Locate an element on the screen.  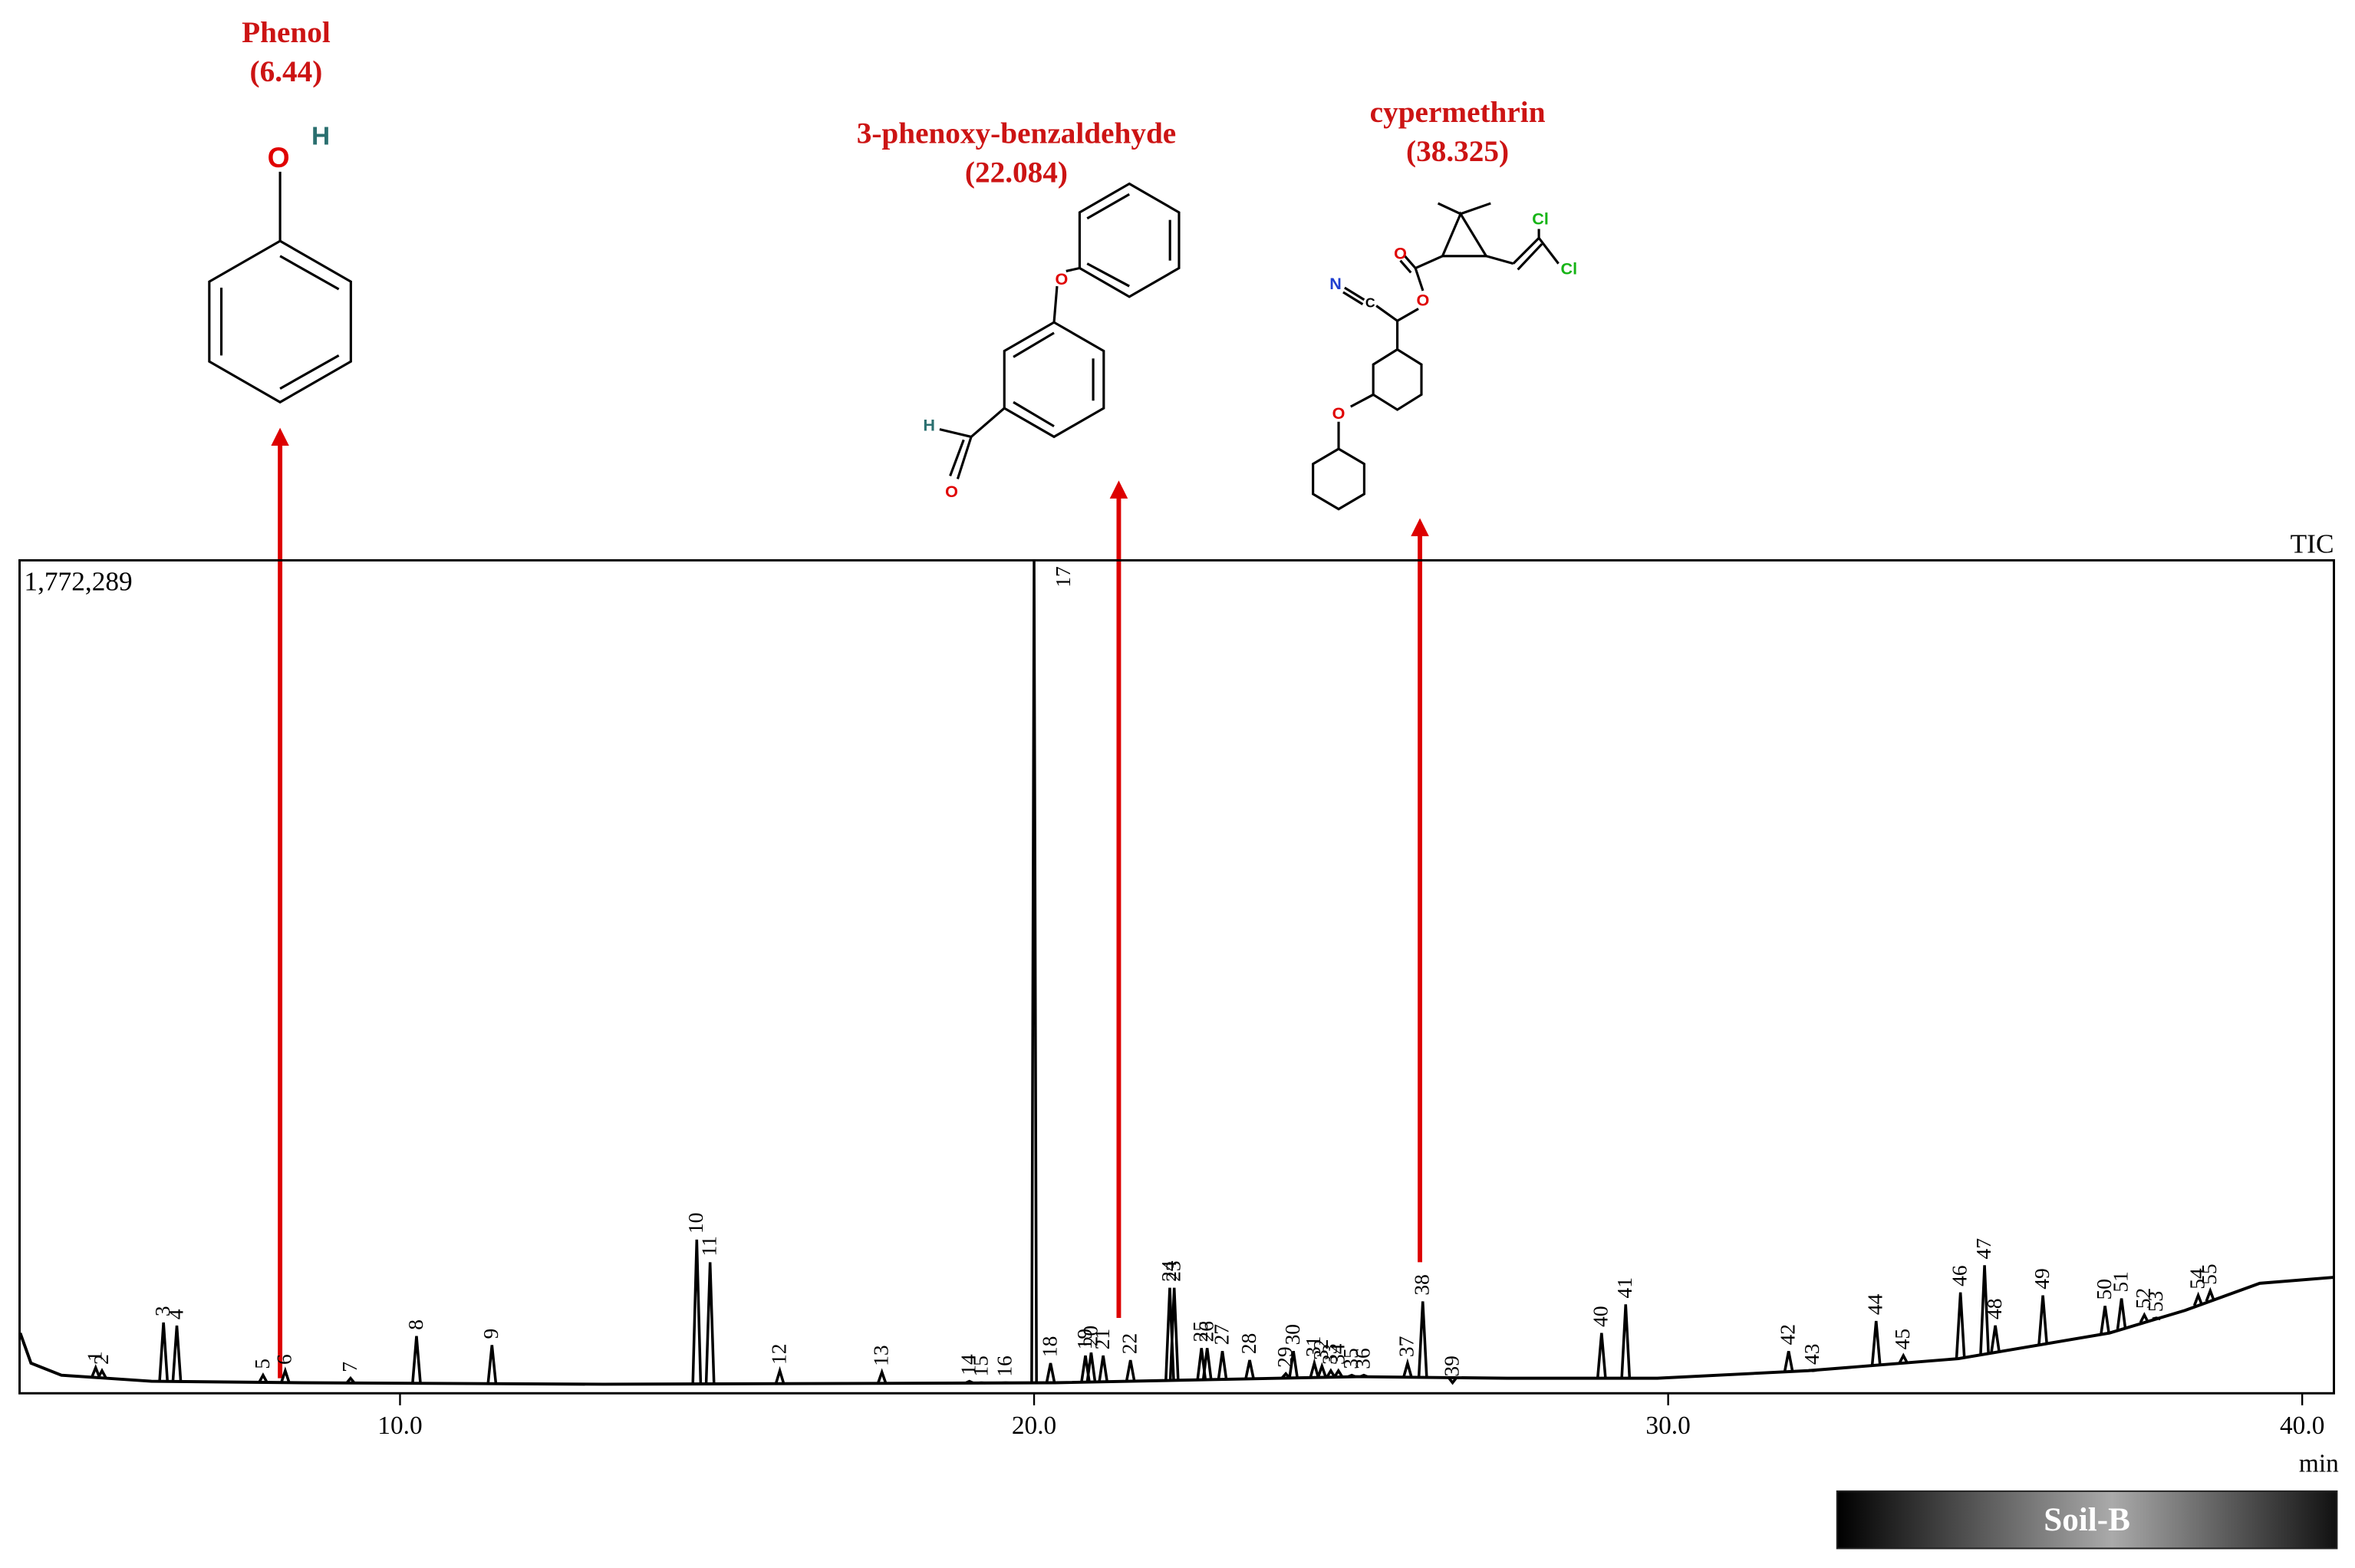
peak-label: 27 is located at coordinates (1221, 1334).